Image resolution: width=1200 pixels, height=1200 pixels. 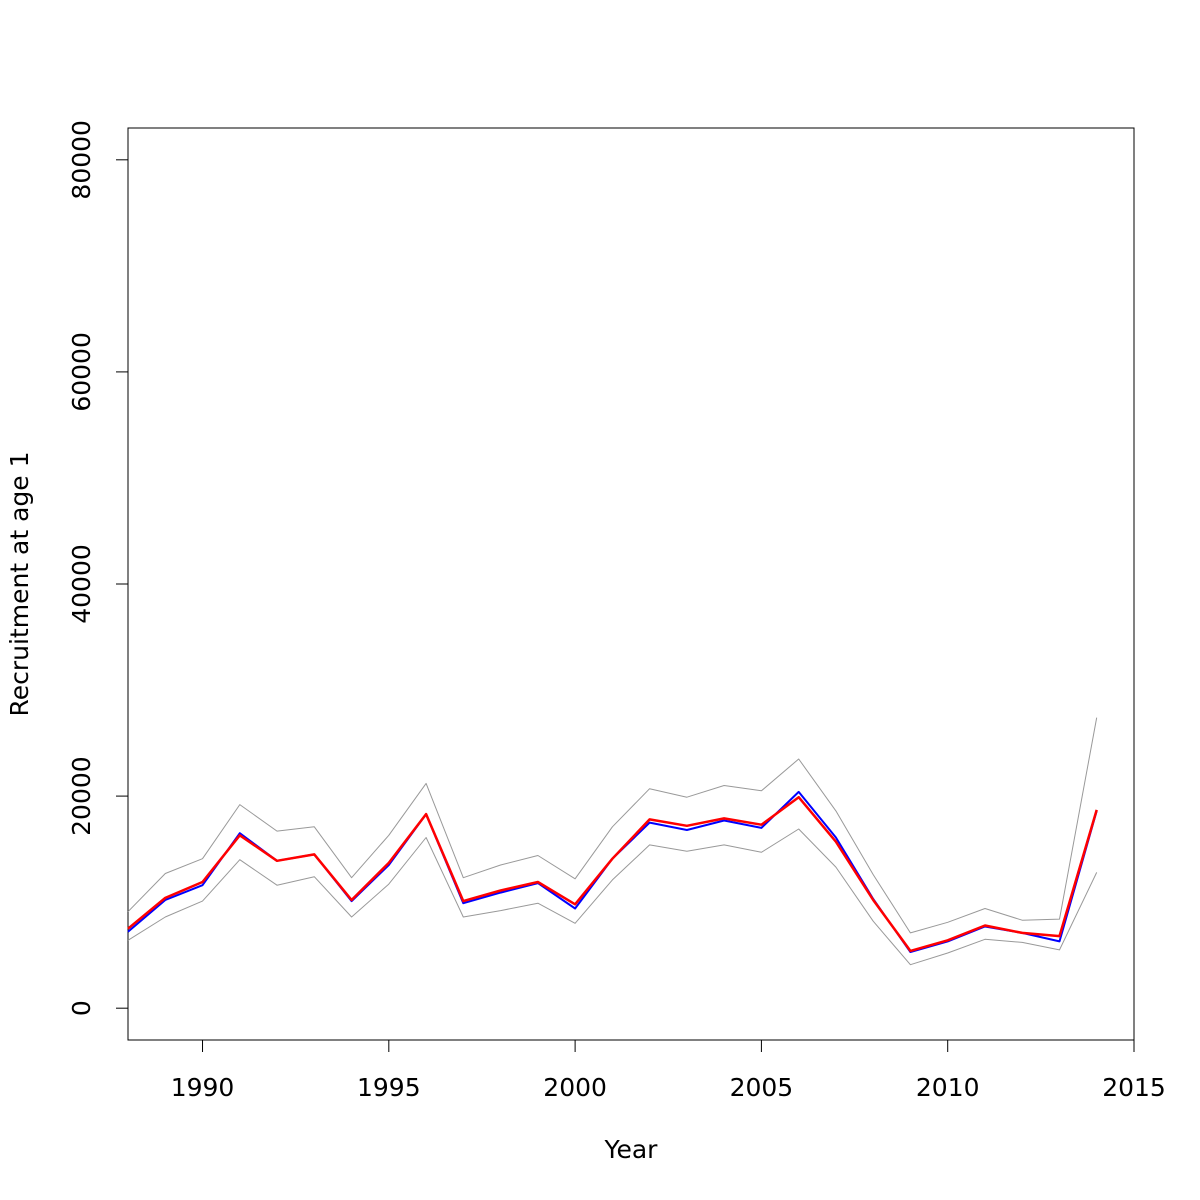 What do you see at coordinates (762, 1087) in the screenshot?
I see `x-tick-label: 2005` at bounding box center [762, 1087].